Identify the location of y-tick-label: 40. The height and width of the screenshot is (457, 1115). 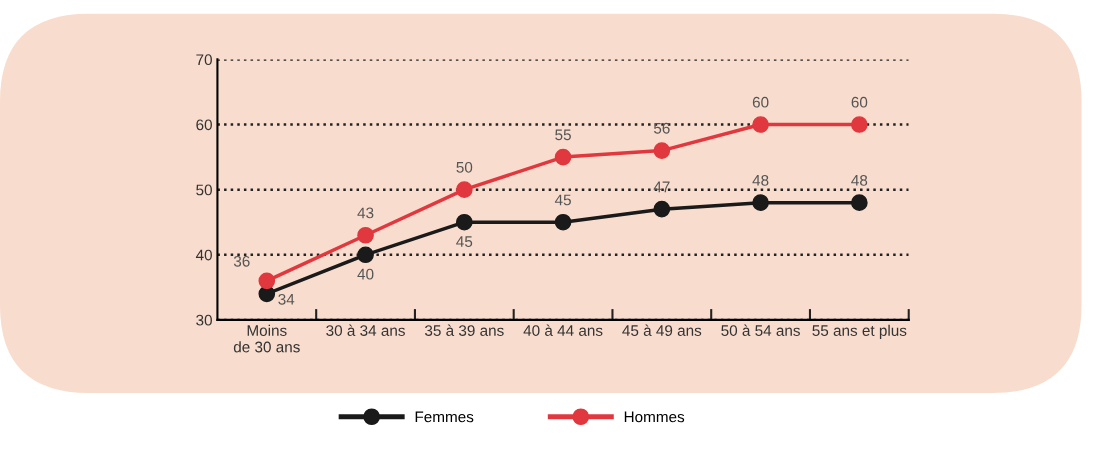
(203, 255).